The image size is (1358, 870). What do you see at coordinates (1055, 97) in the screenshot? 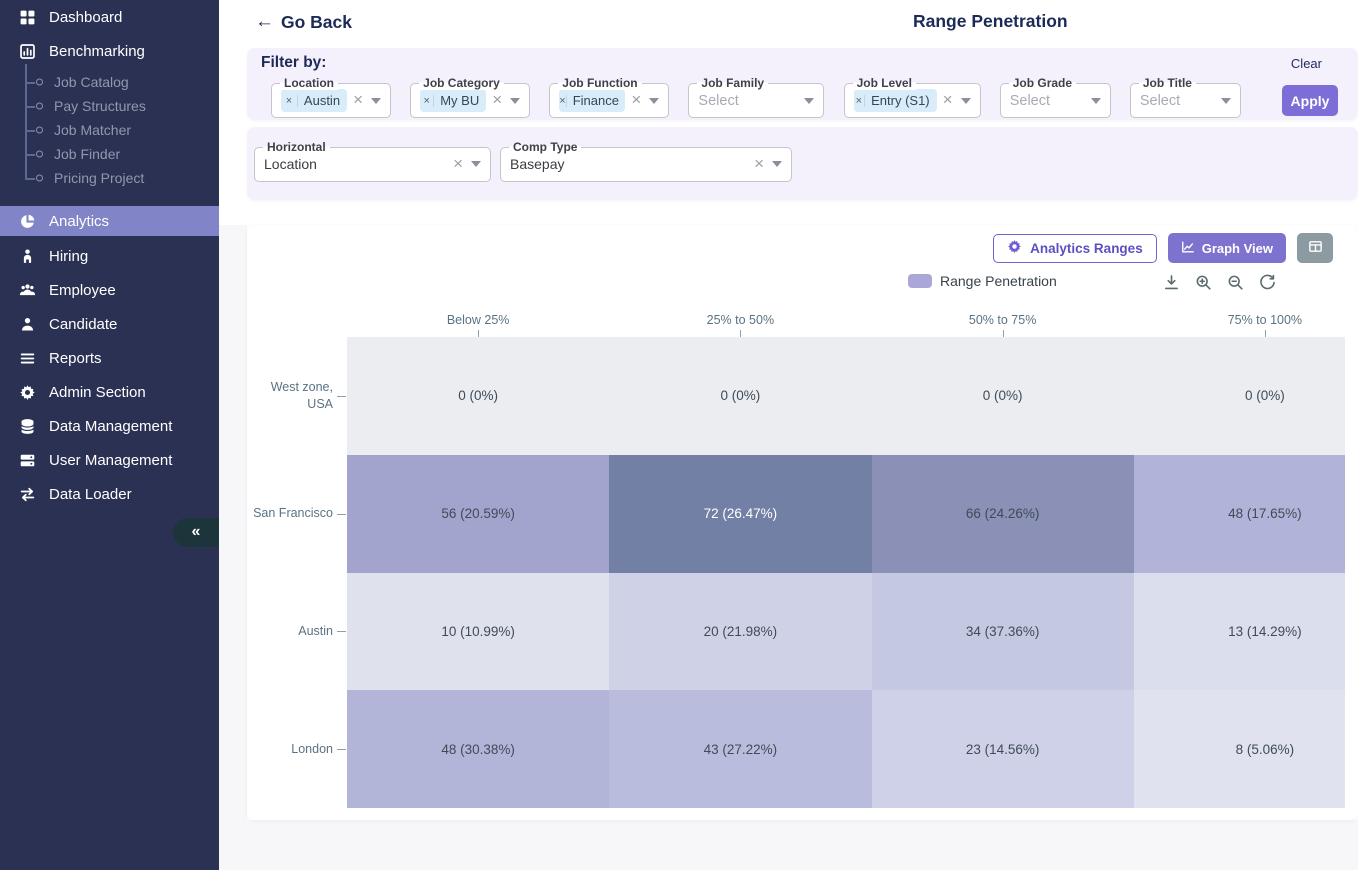
I see `filter-field-job-grade: Job Grade Select` at bounding box center [1055, 97].